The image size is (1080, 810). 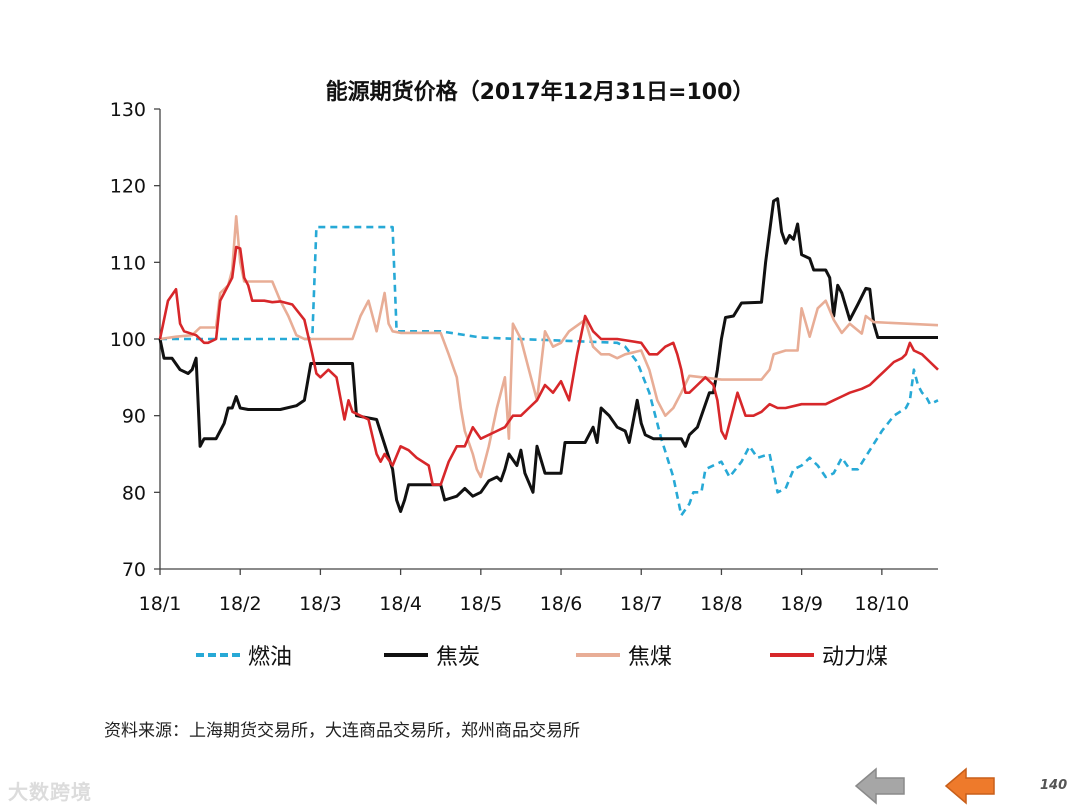 I want to click on y-tick-label: 100, so click(x=128, y=340).